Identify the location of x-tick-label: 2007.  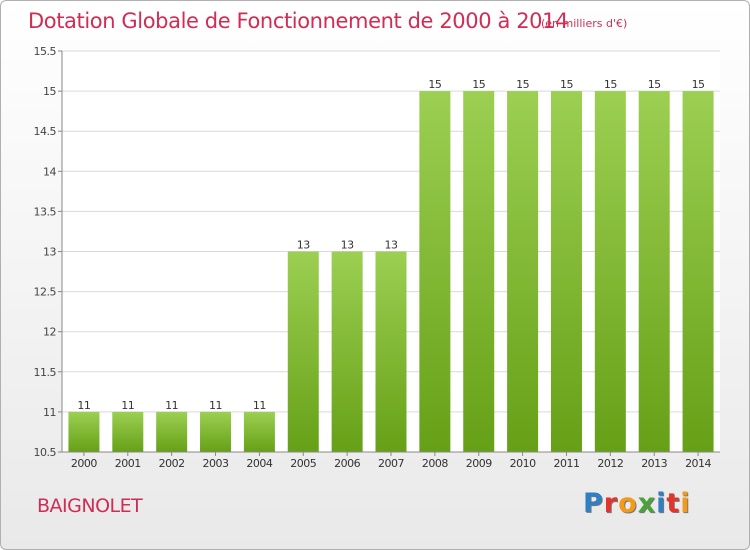
(391, 463).